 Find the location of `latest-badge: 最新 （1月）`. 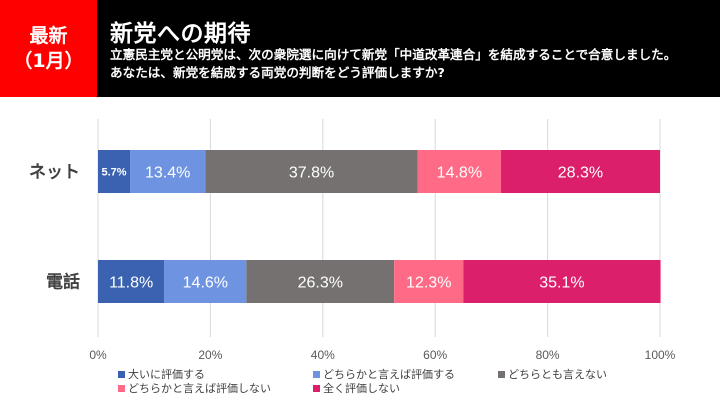

latest-badge: 最新 （1月） is located at coordinates (48, 48).